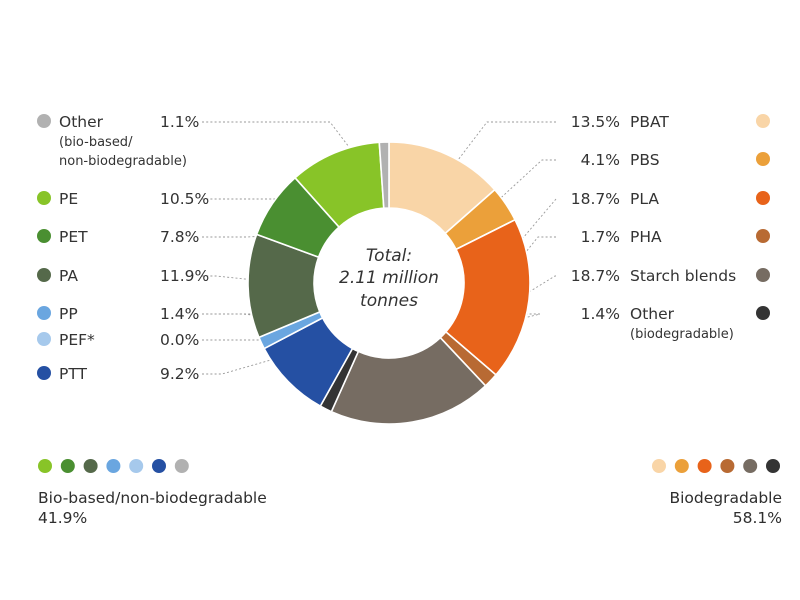 The height and width of the screenshot is (600, 800). I want to click on legend-value-pa: 11.9%, so click(184, 276).